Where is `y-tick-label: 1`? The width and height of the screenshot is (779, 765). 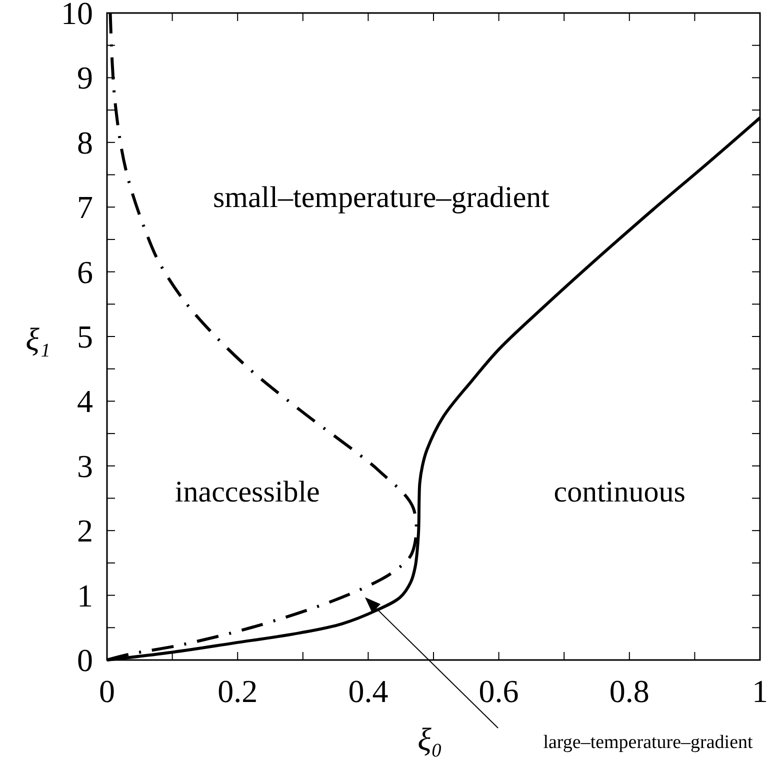 y-tick-label: 1 is located at coordinates (85, 595).